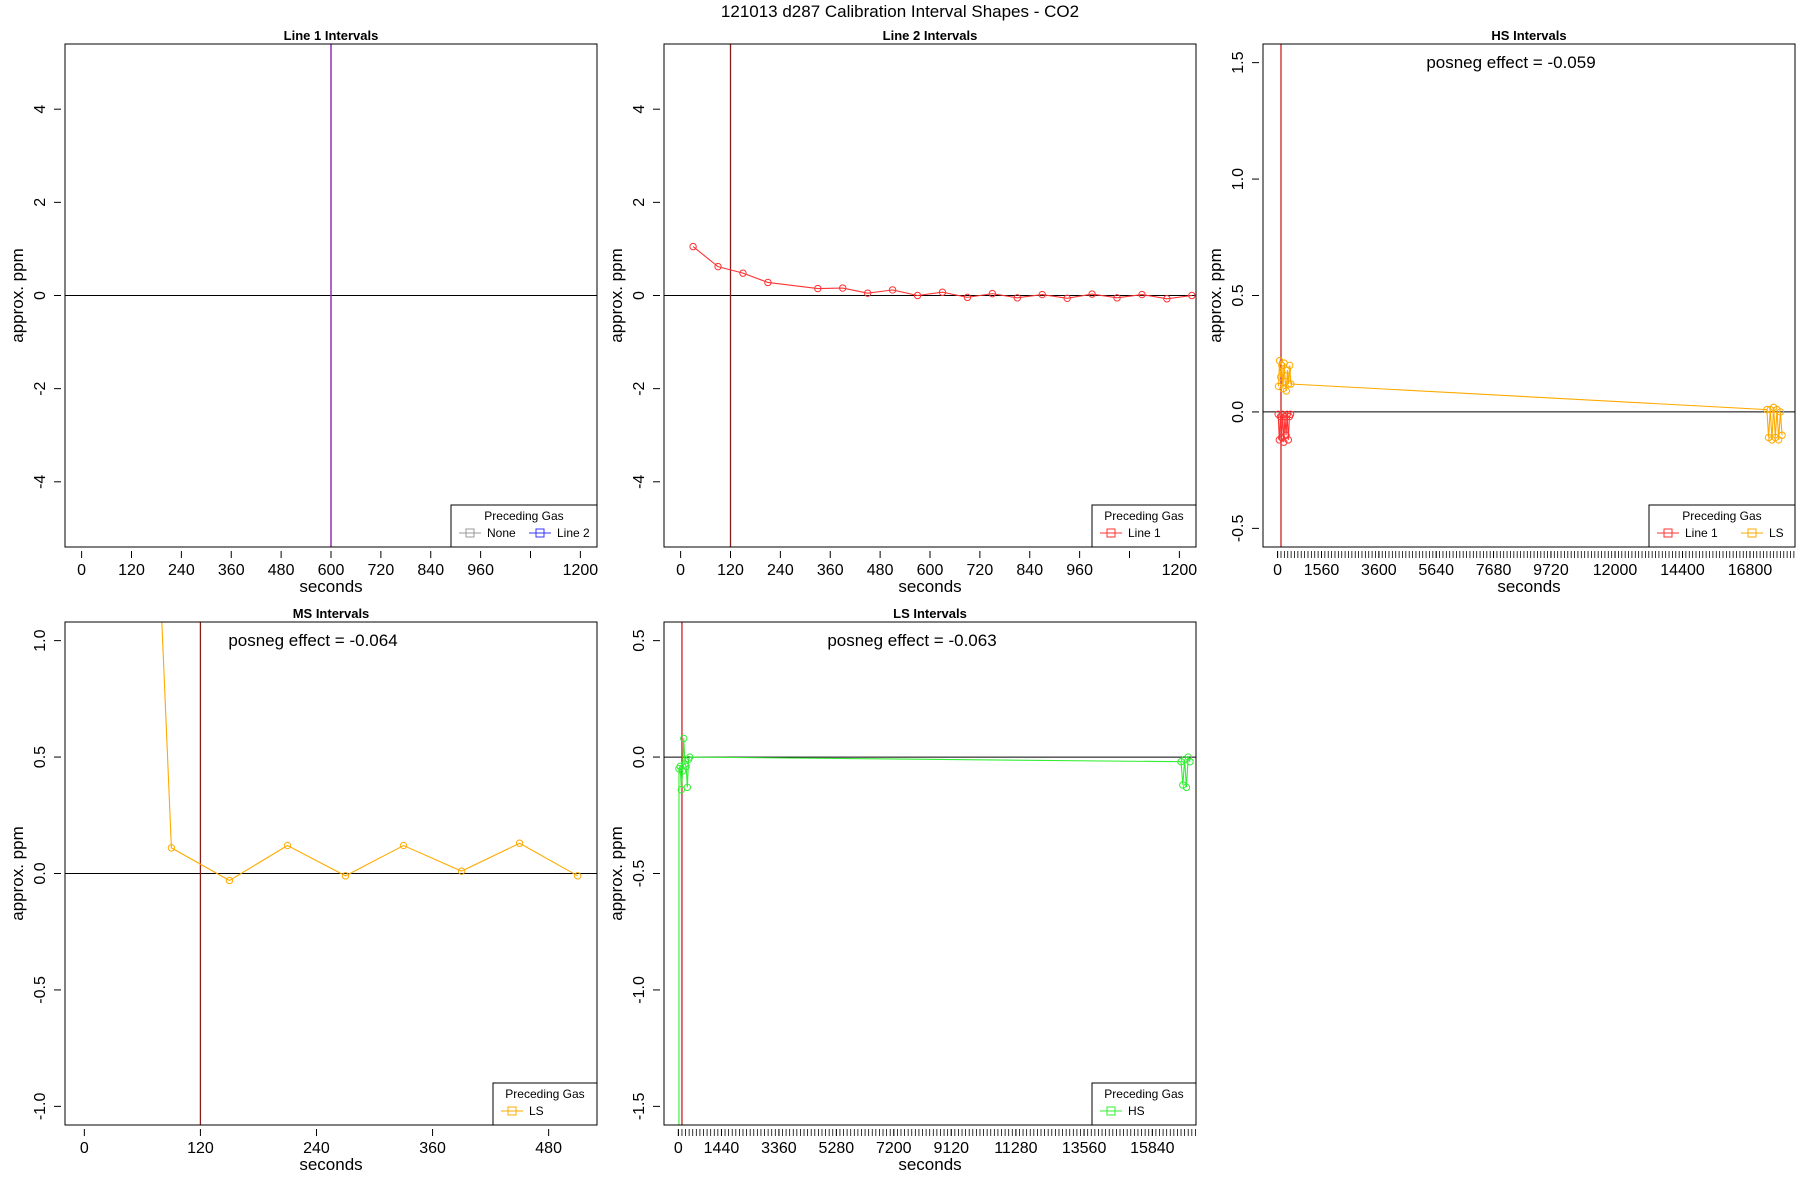 This screenshot has height=1200, width=1800. Describe the element at coordinates (522, 1111) in the screenshot. I see `legend-entry: LS` at that location.